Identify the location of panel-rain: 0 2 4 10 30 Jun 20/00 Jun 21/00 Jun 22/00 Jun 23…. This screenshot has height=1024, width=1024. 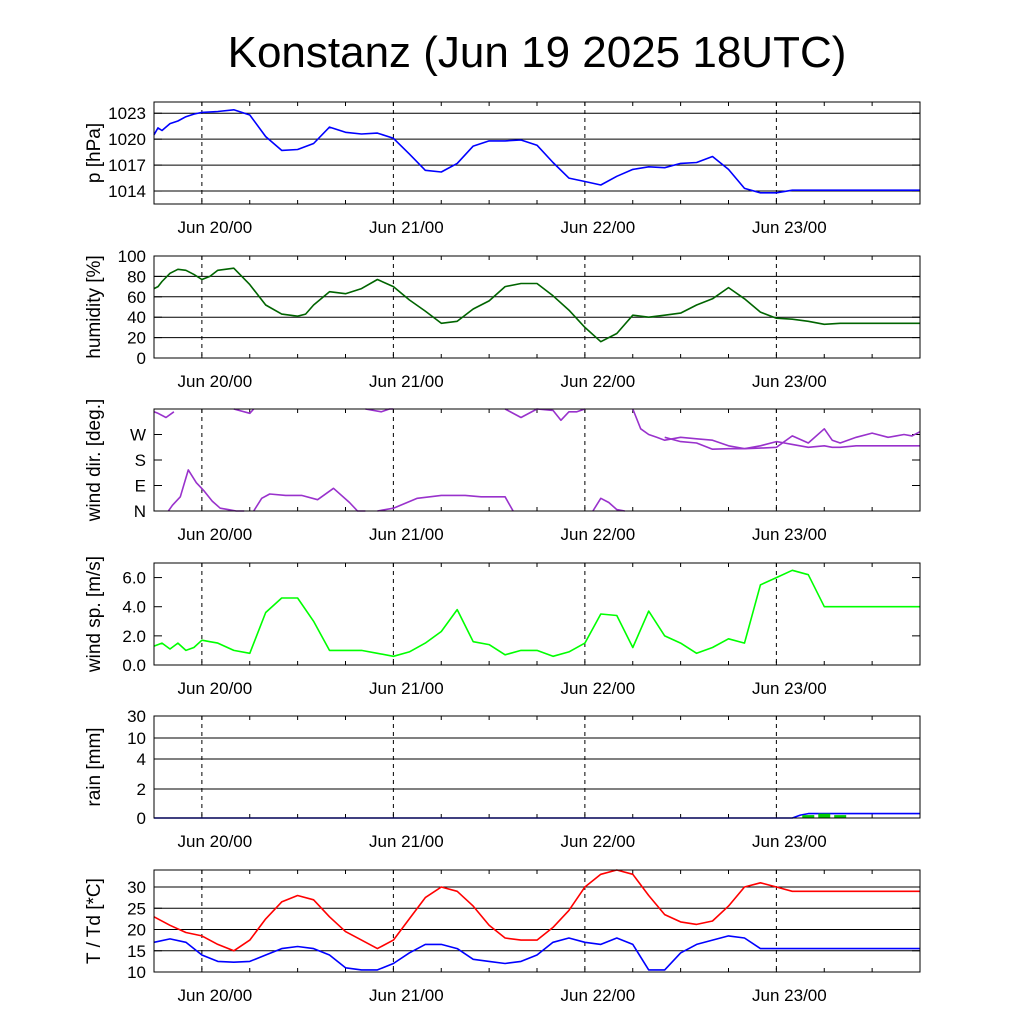
(502, 779).